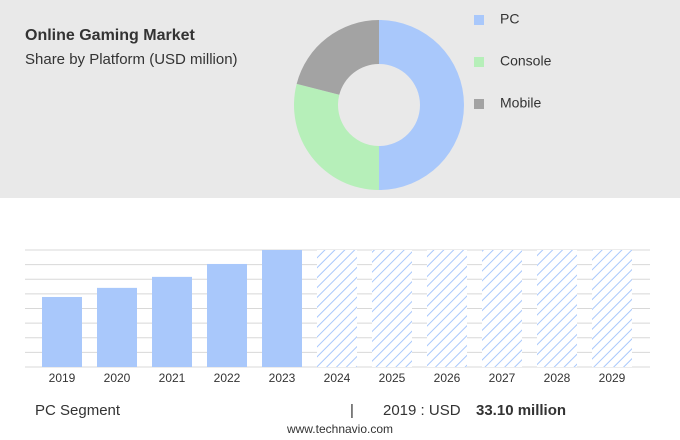  I want to click on highlight-label: 2019 : USD, so click(422, 410).